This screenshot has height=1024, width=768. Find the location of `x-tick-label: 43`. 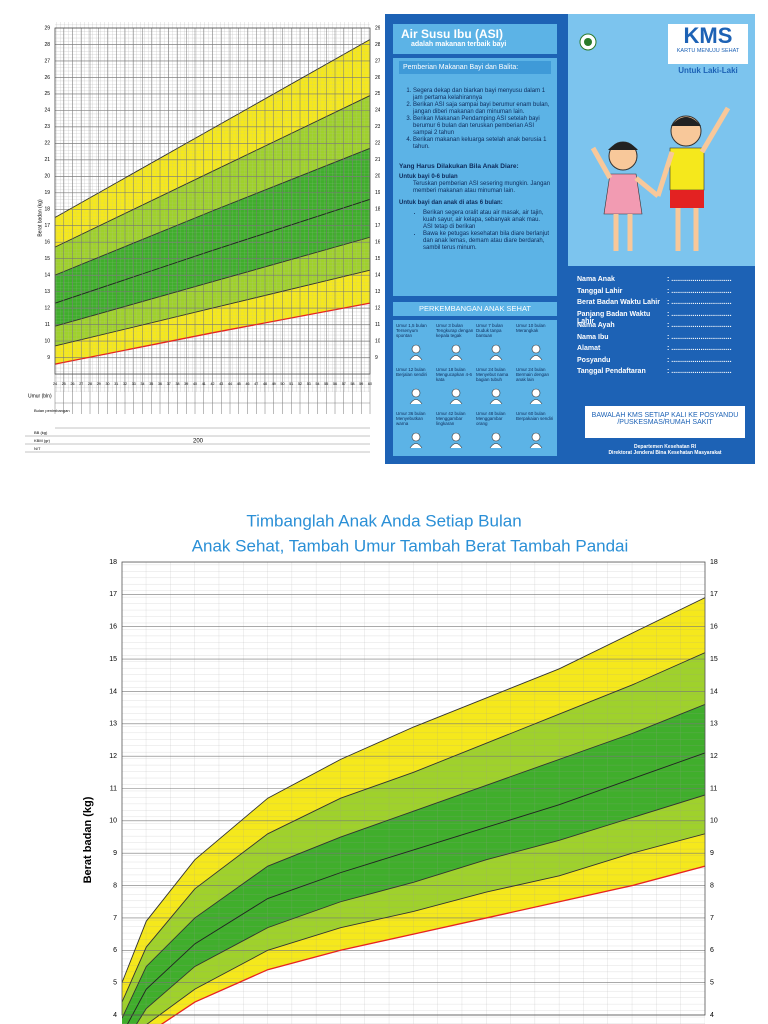

x-tick-label: 43 is located at coordinates (221, 384).